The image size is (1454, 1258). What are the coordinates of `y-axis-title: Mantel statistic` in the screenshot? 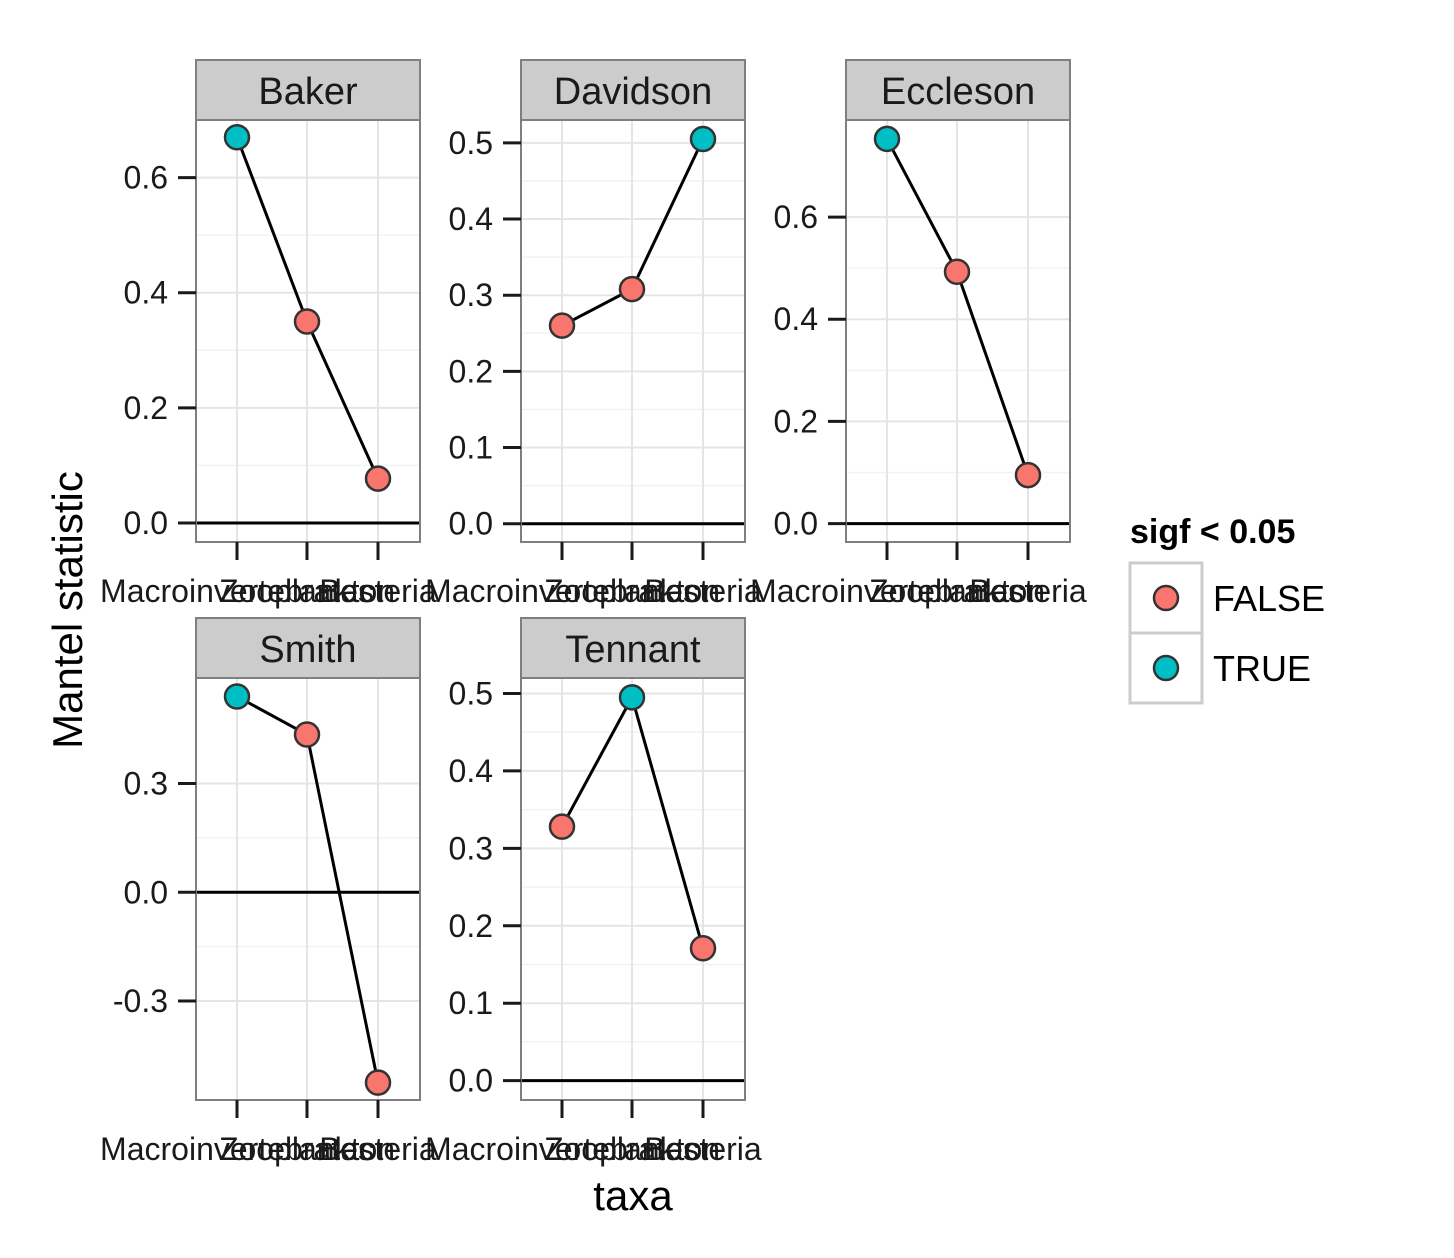 It's located at (67, 610).